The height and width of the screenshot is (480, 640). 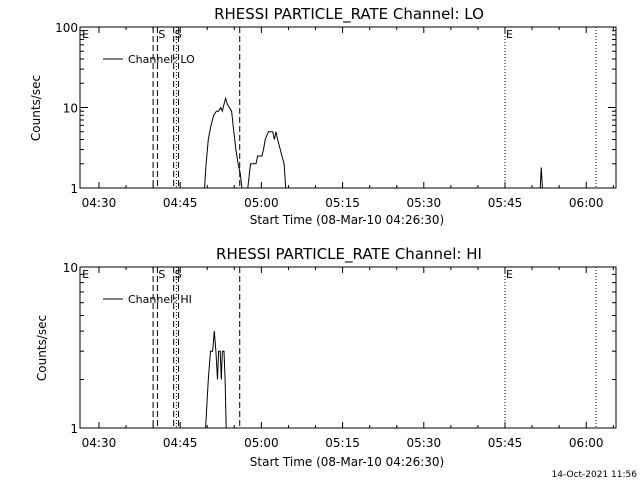 I want to click on x-axis-label-lo: Start Time (08-Mar-10 04:26:30), so click(x=347, y=220).